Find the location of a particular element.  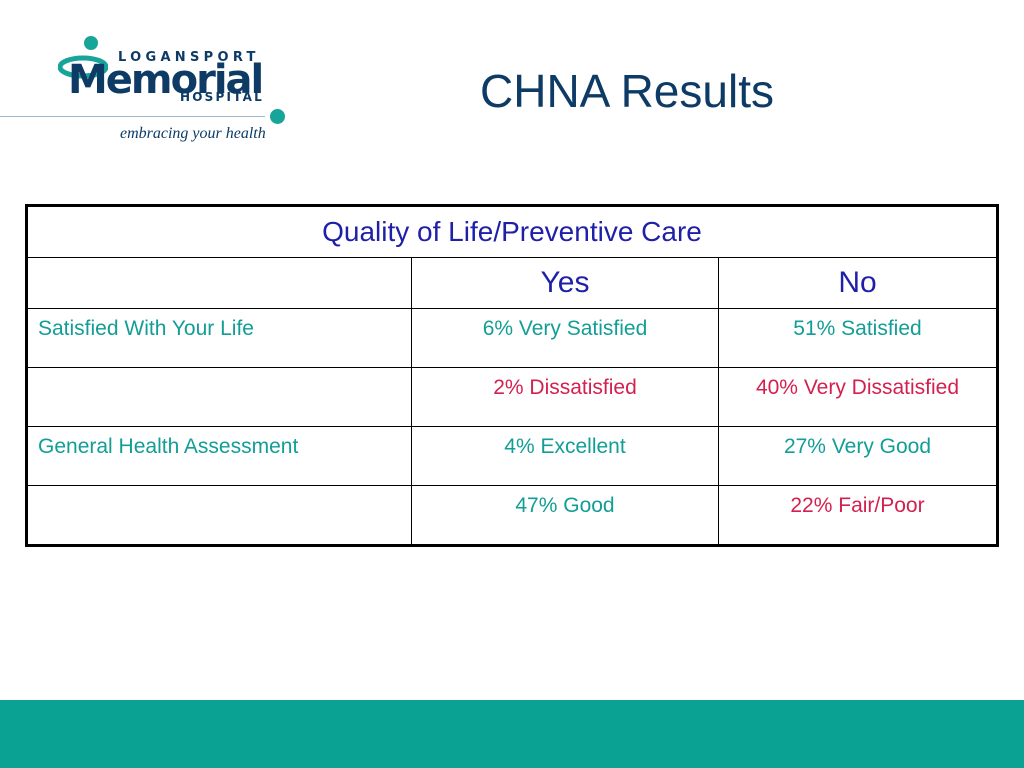

no-cell: 27% Very Good is located at coordinates (858, 456).